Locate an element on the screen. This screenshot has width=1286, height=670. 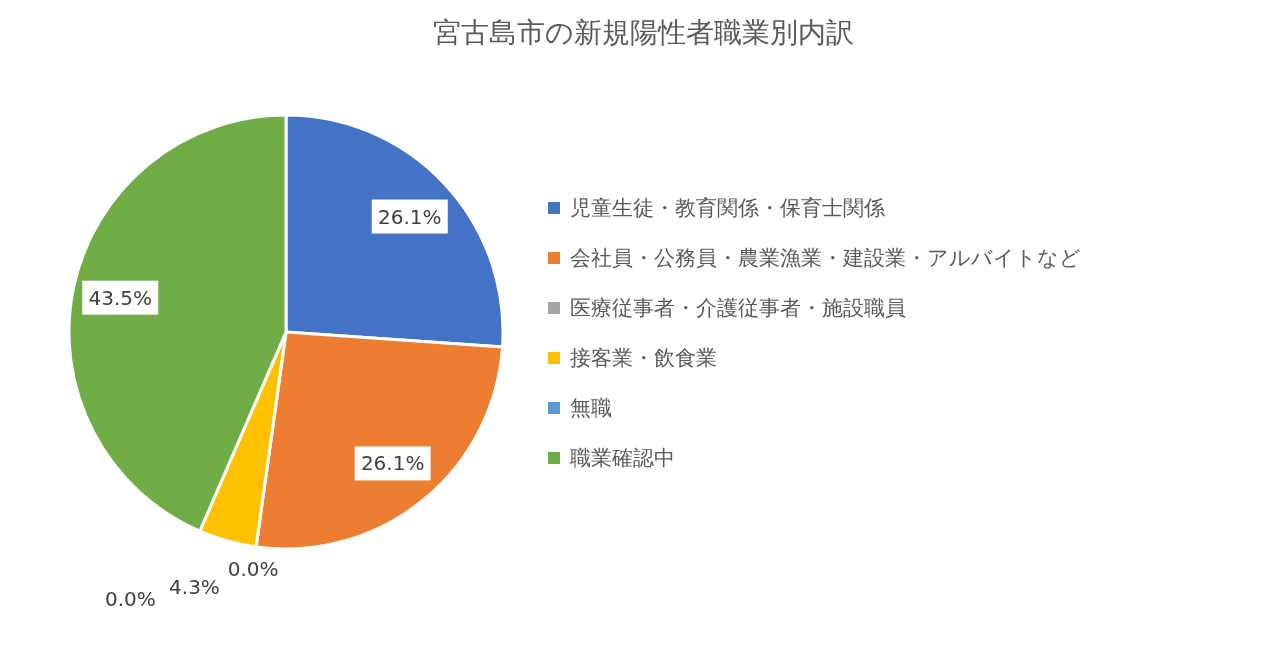
legend-label: 児童生徒・教育関係・保育士関係 is located at coordinates (727, 208).